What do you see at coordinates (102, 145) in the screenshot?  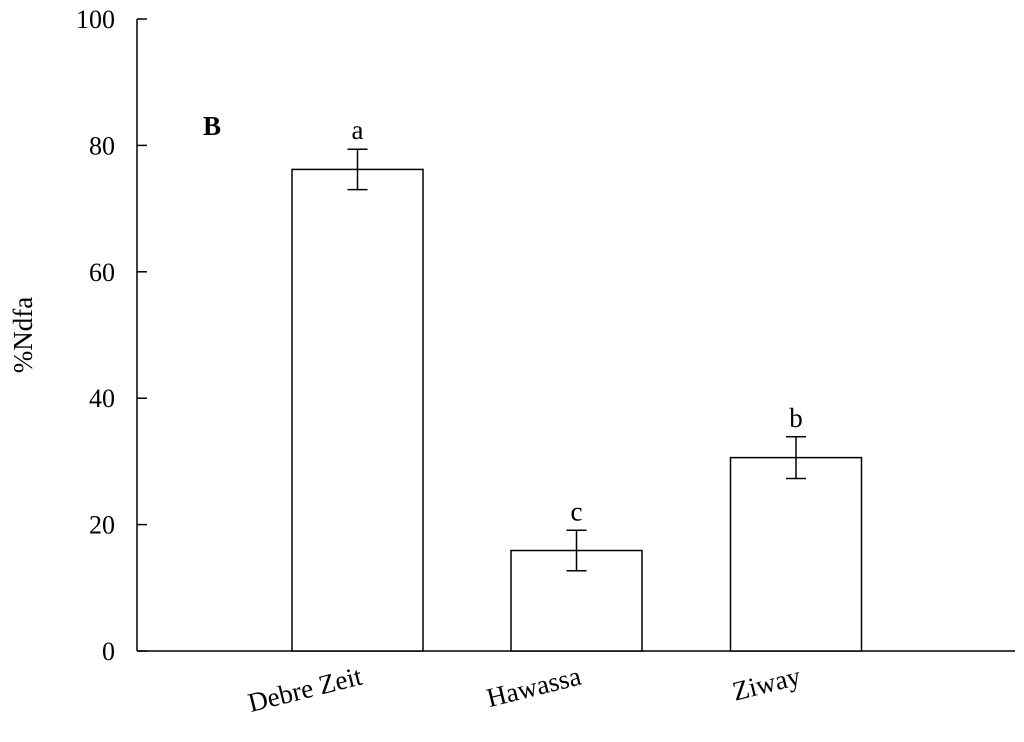 I see `y-tick-label: 80` at bounding box center [102, 145].